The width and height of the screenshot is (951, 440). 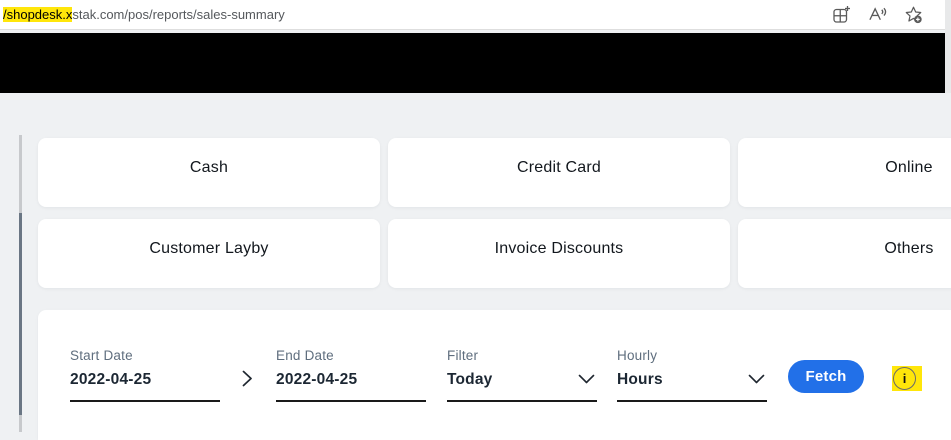 What do you see at coordinates (909, 167) in the screenshot?
I see `card-label: Online` at bounding box center [909, 167].